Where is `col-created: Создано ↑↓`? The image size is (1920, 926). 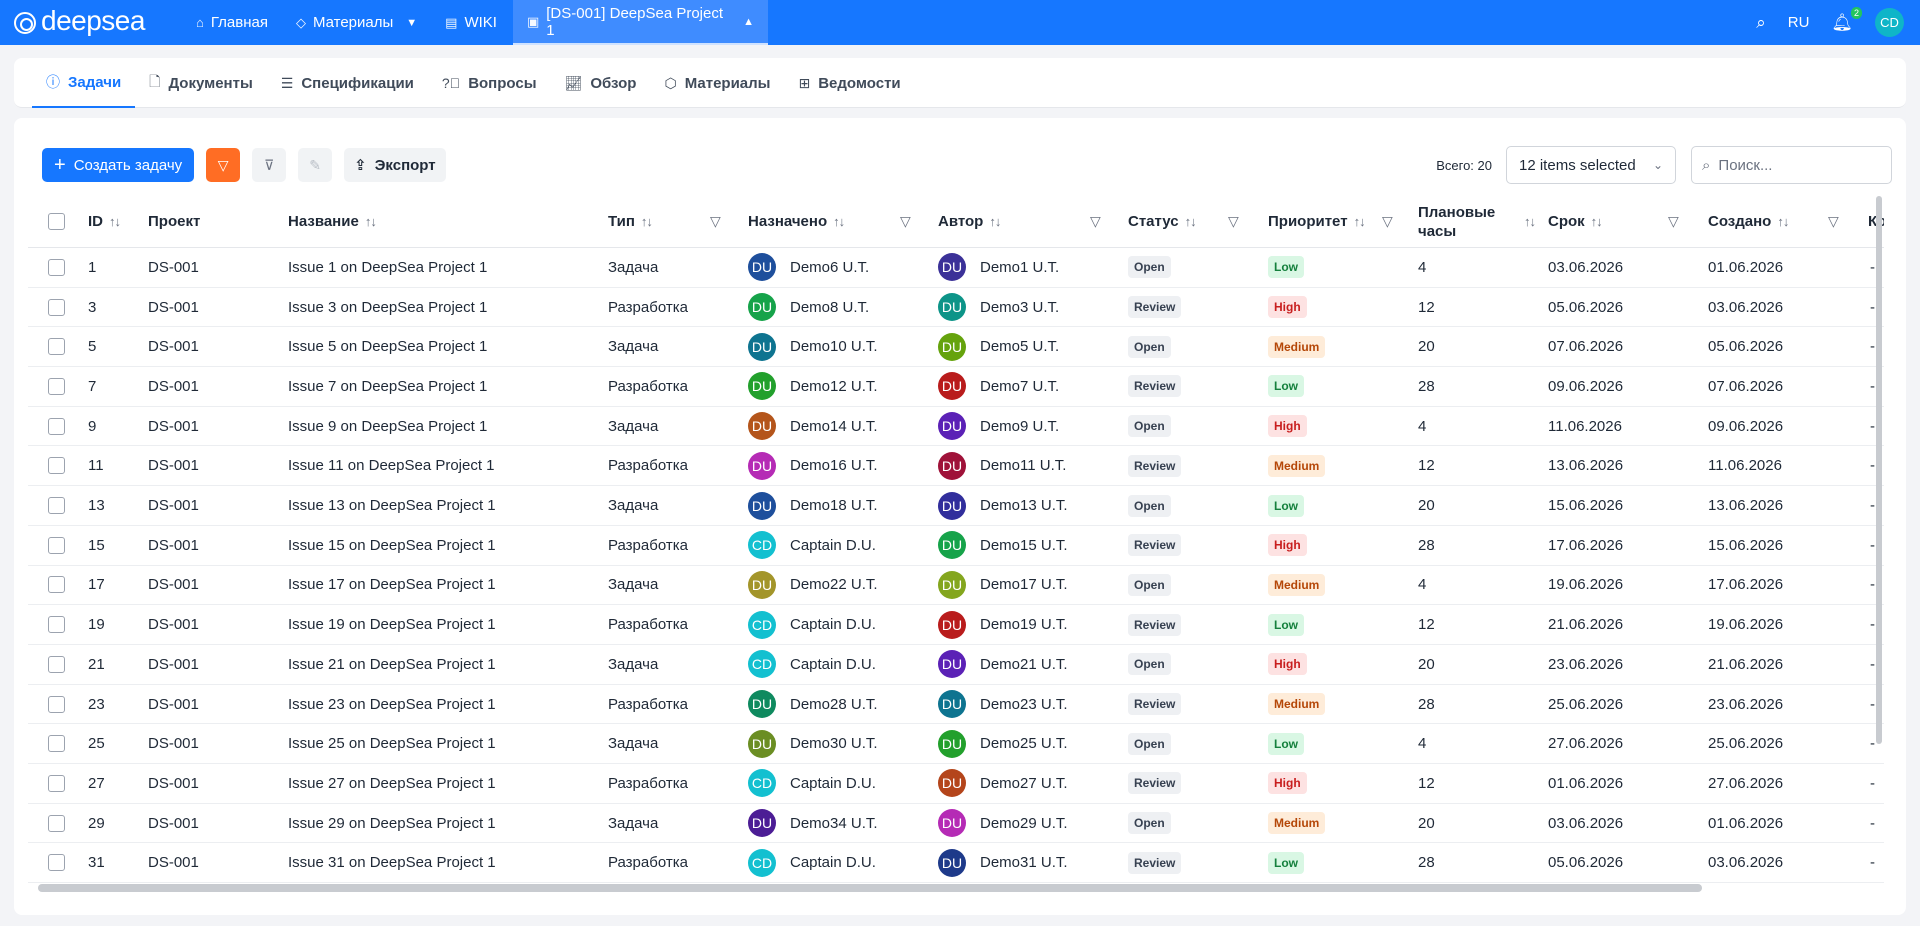
col-created: Создано ↑↓ is located at coordinates (1748, 221).